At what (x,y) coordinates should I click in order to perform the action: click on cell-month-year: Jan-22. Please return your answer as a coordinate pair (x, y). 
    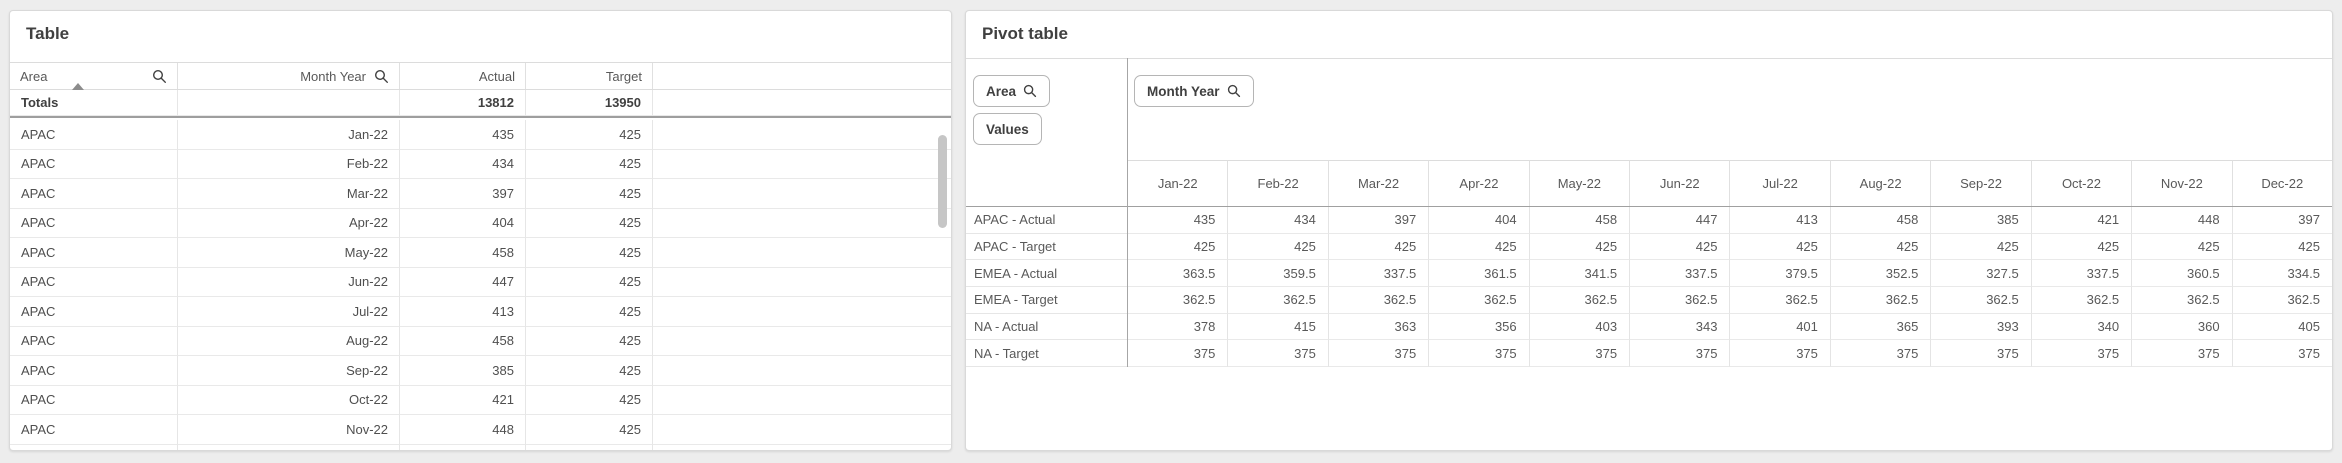
    Looking at the image, I should click on (289, 135).